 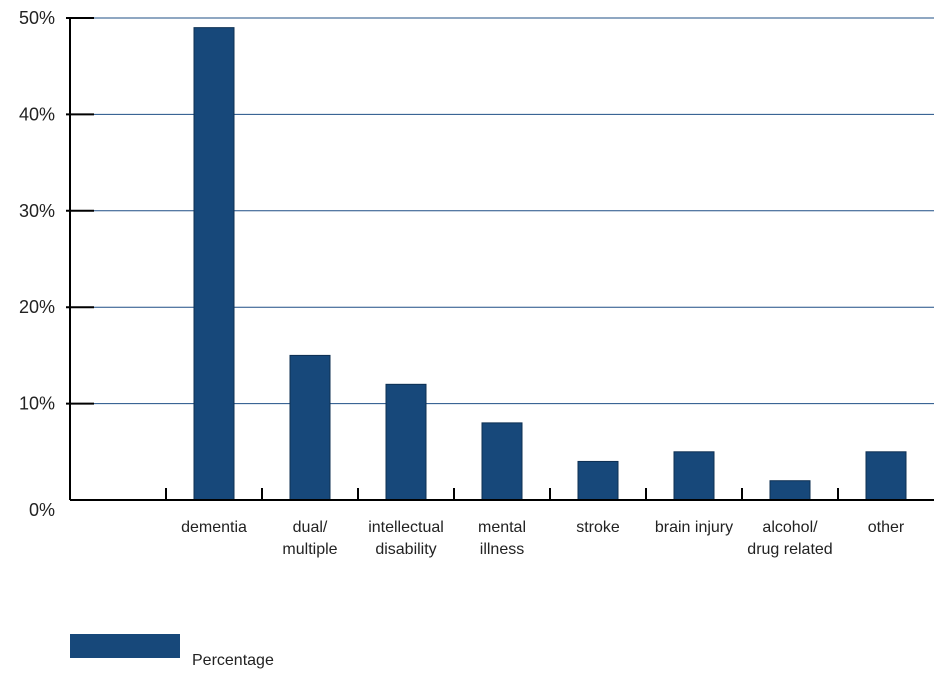 I want to click on category-label: alcohol/drug related, so click(x=789, y=538).